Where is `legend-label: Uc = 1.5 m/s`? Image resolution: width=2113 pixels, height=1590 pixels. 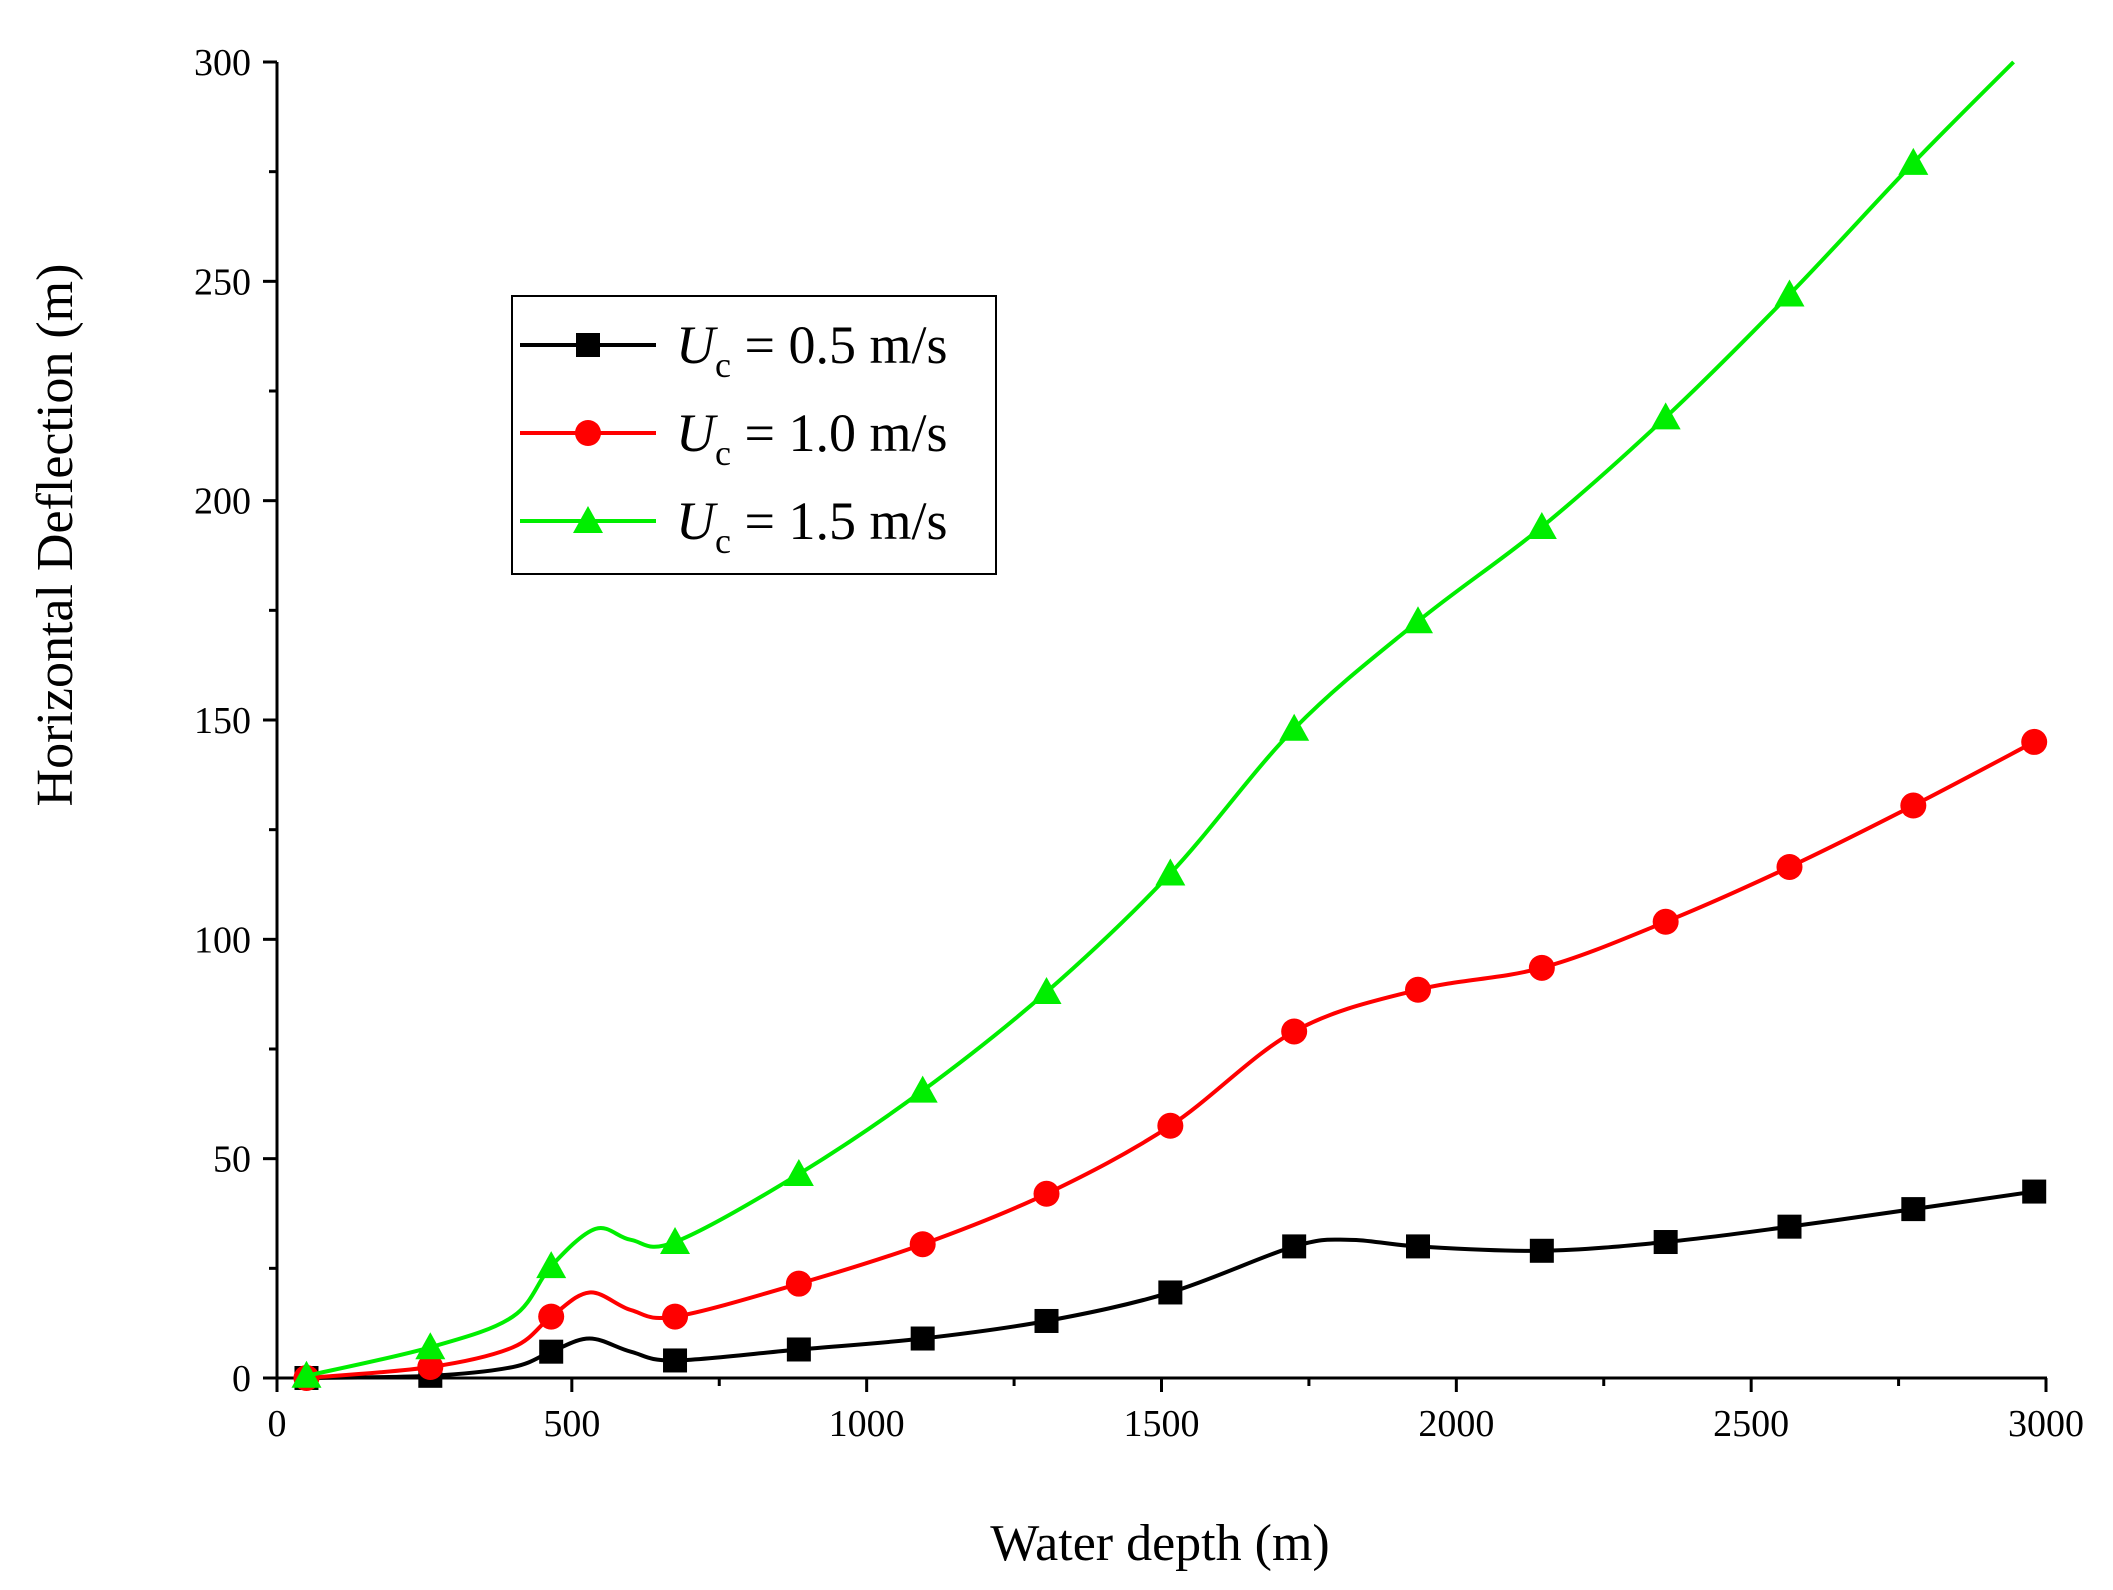
legend-label: Uc = 1.5 m/s is located at coordinates (811, 526).